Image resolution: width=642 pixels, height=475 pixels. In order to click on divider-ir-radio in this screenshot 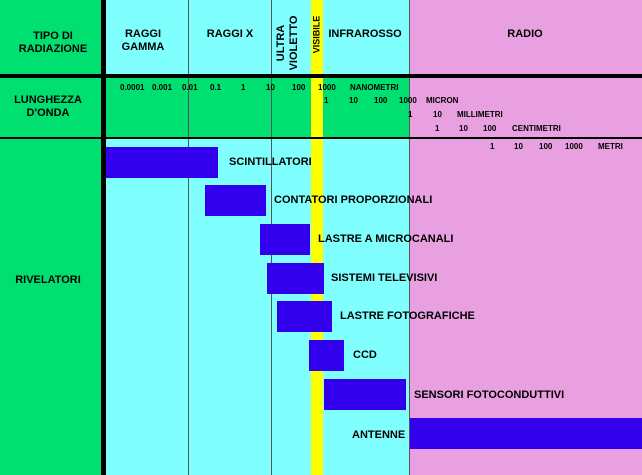, I will do `click(409, 237)`.